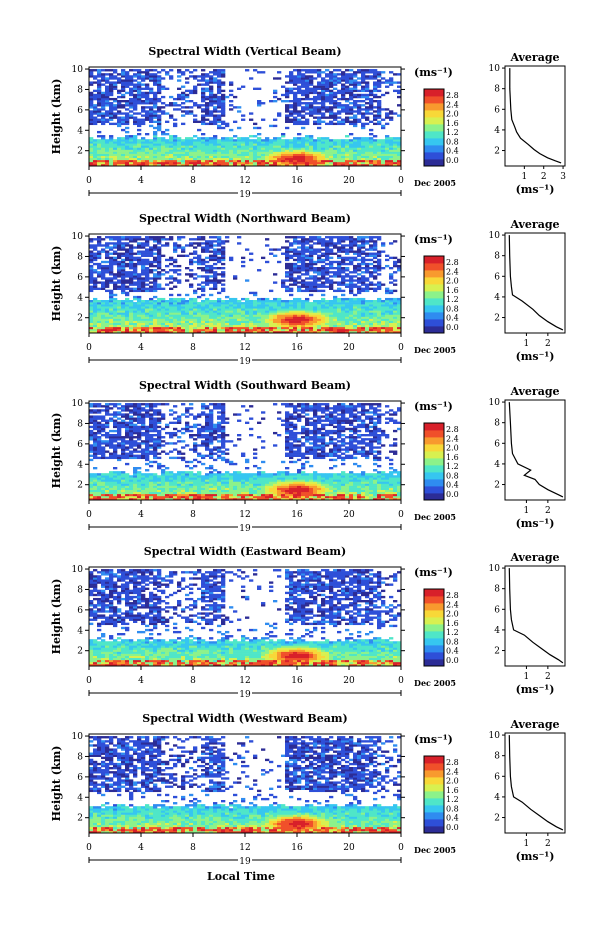 The height and width of the screenshot is (929, 616). I want to click on avg-y-tick-label: 8, so click(497, 90).